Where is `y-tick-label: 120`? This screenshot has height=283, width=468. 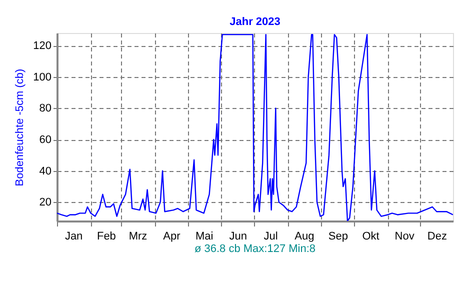
y-tick-label: 120 is located at coordinates (42, 46).